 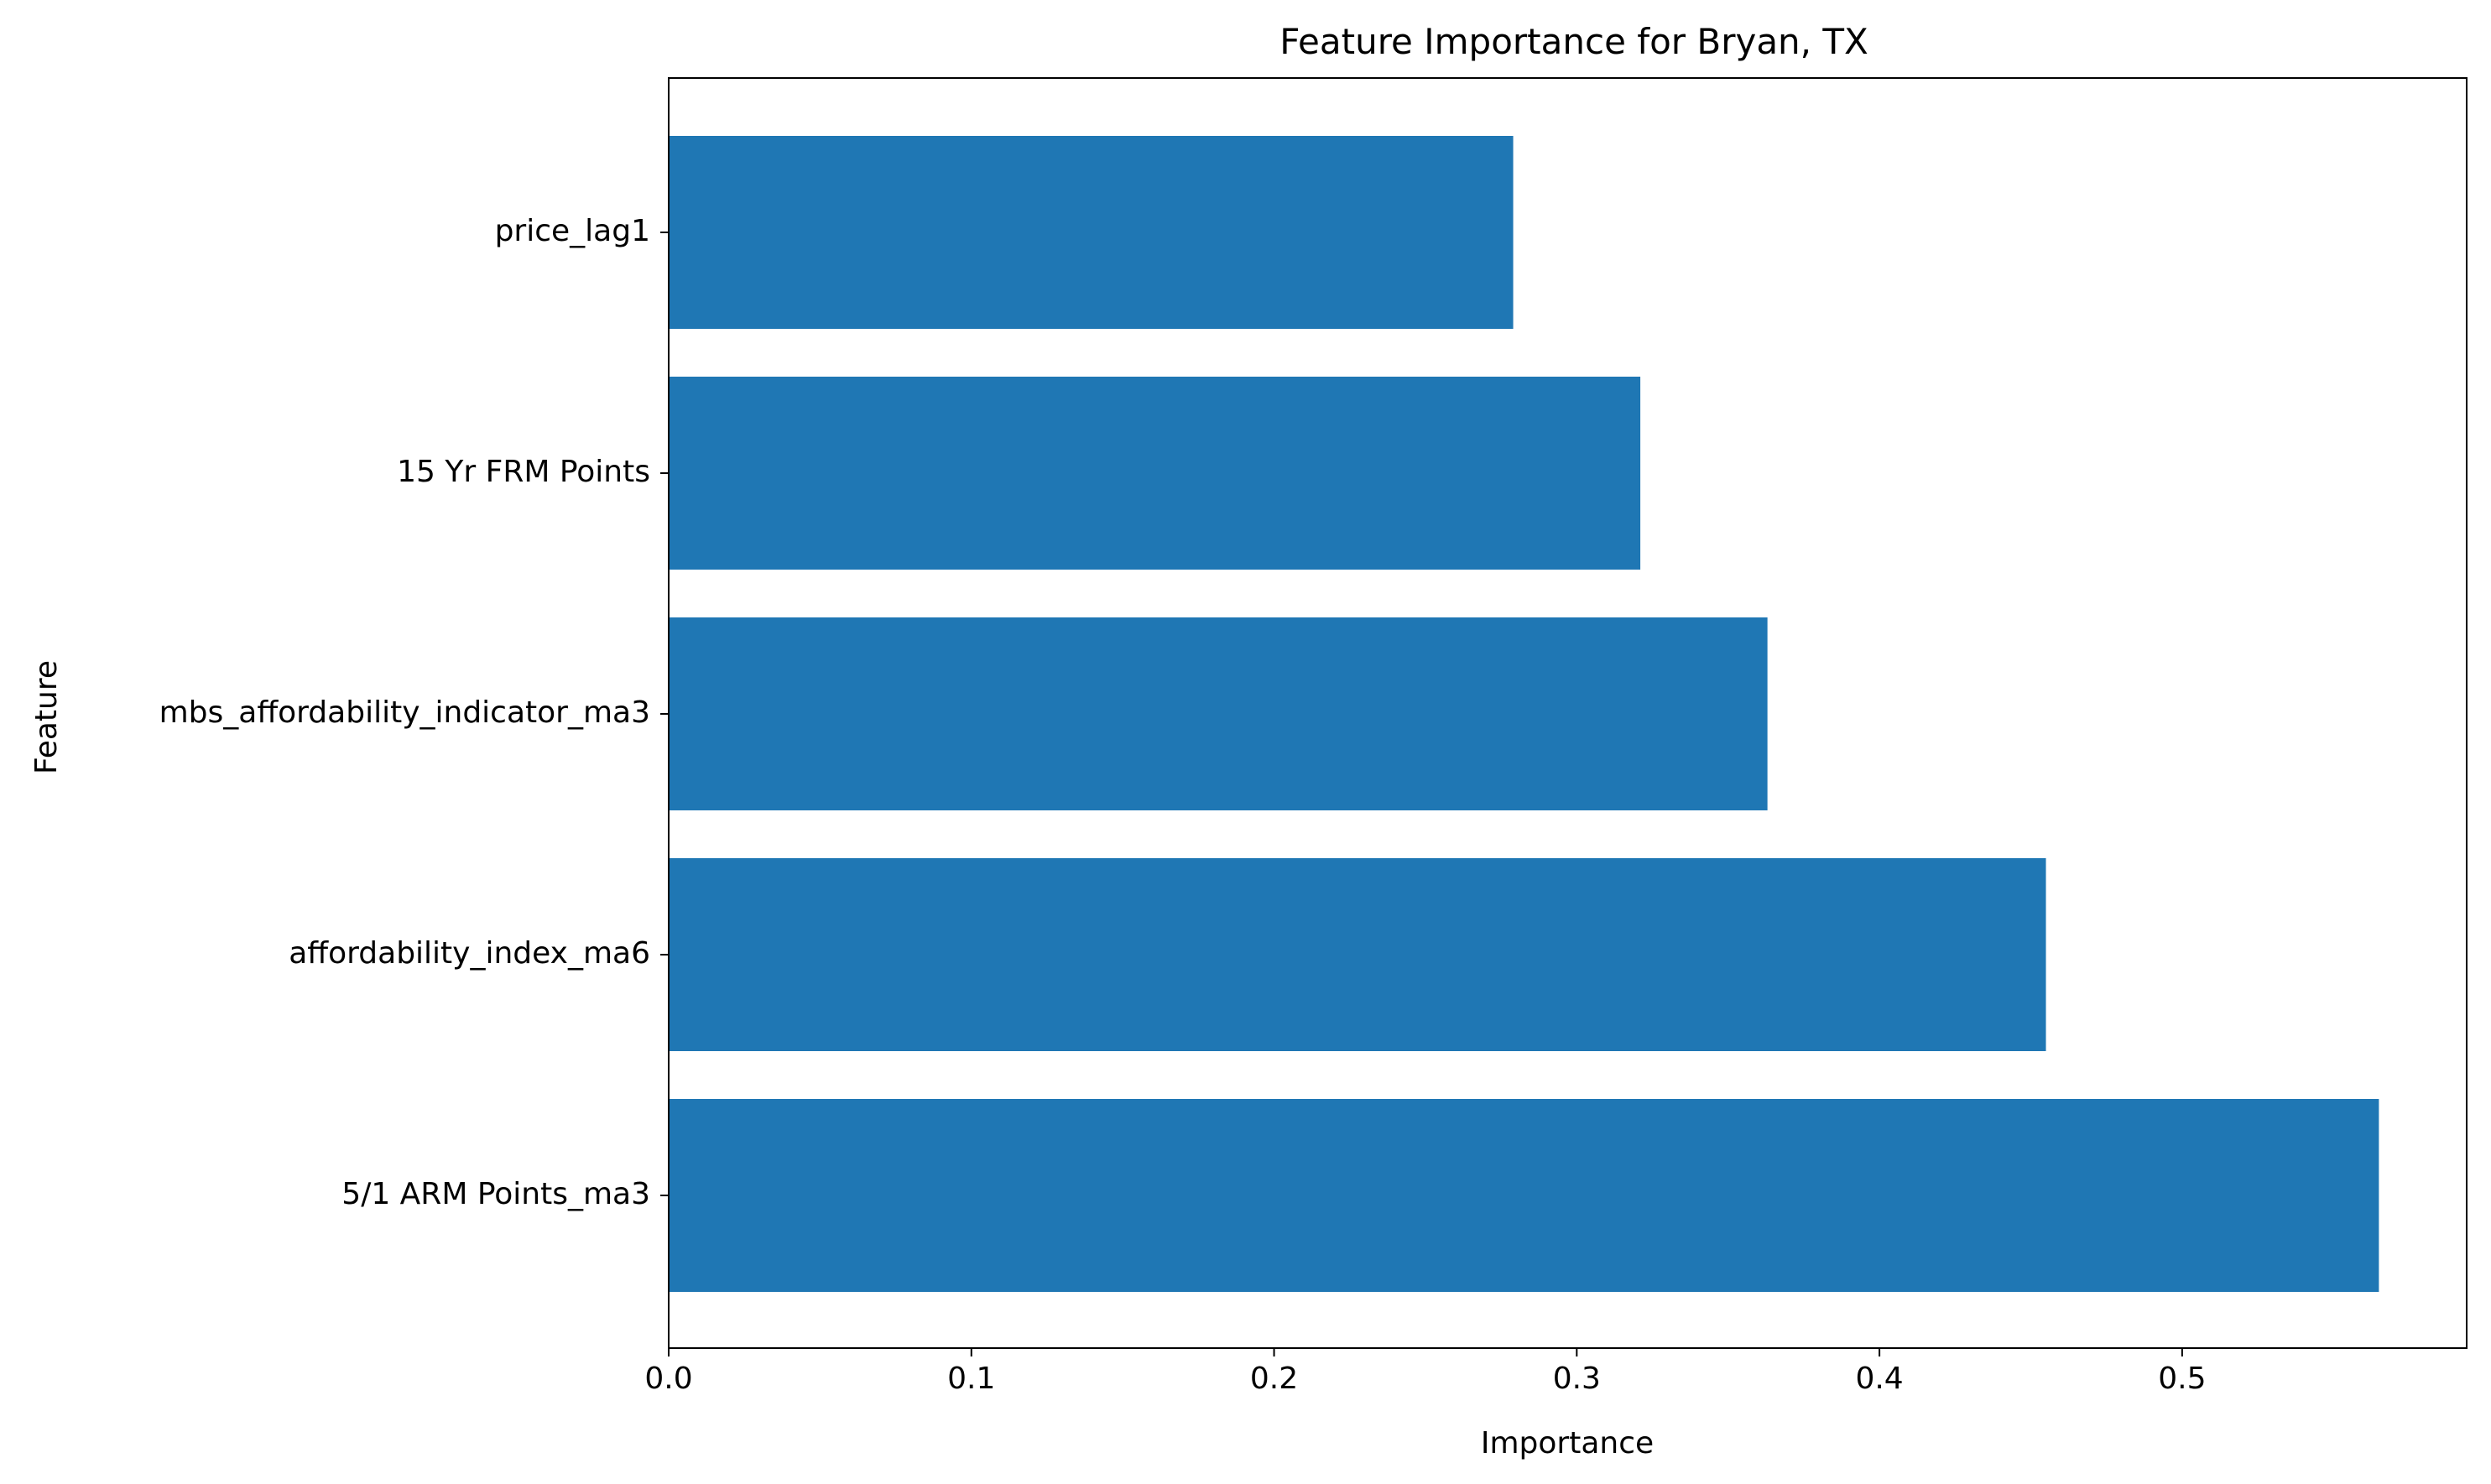 I want to click on x-axis-label: Importance, so click(x=1567, y=1443).